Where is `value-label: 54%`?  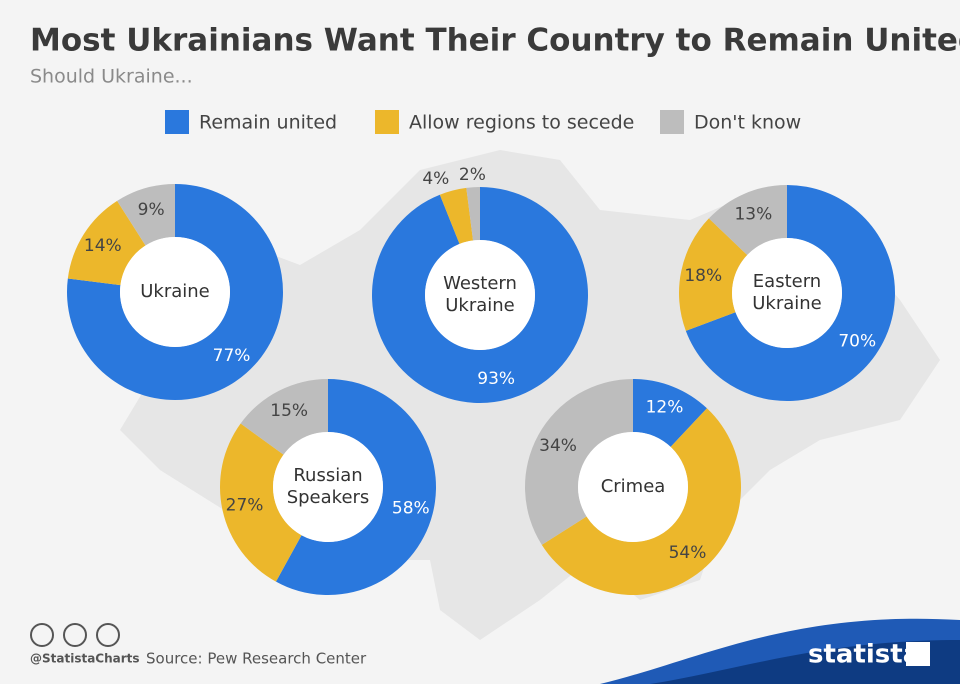 value-label: 54% is located at coordinates (688, 553).